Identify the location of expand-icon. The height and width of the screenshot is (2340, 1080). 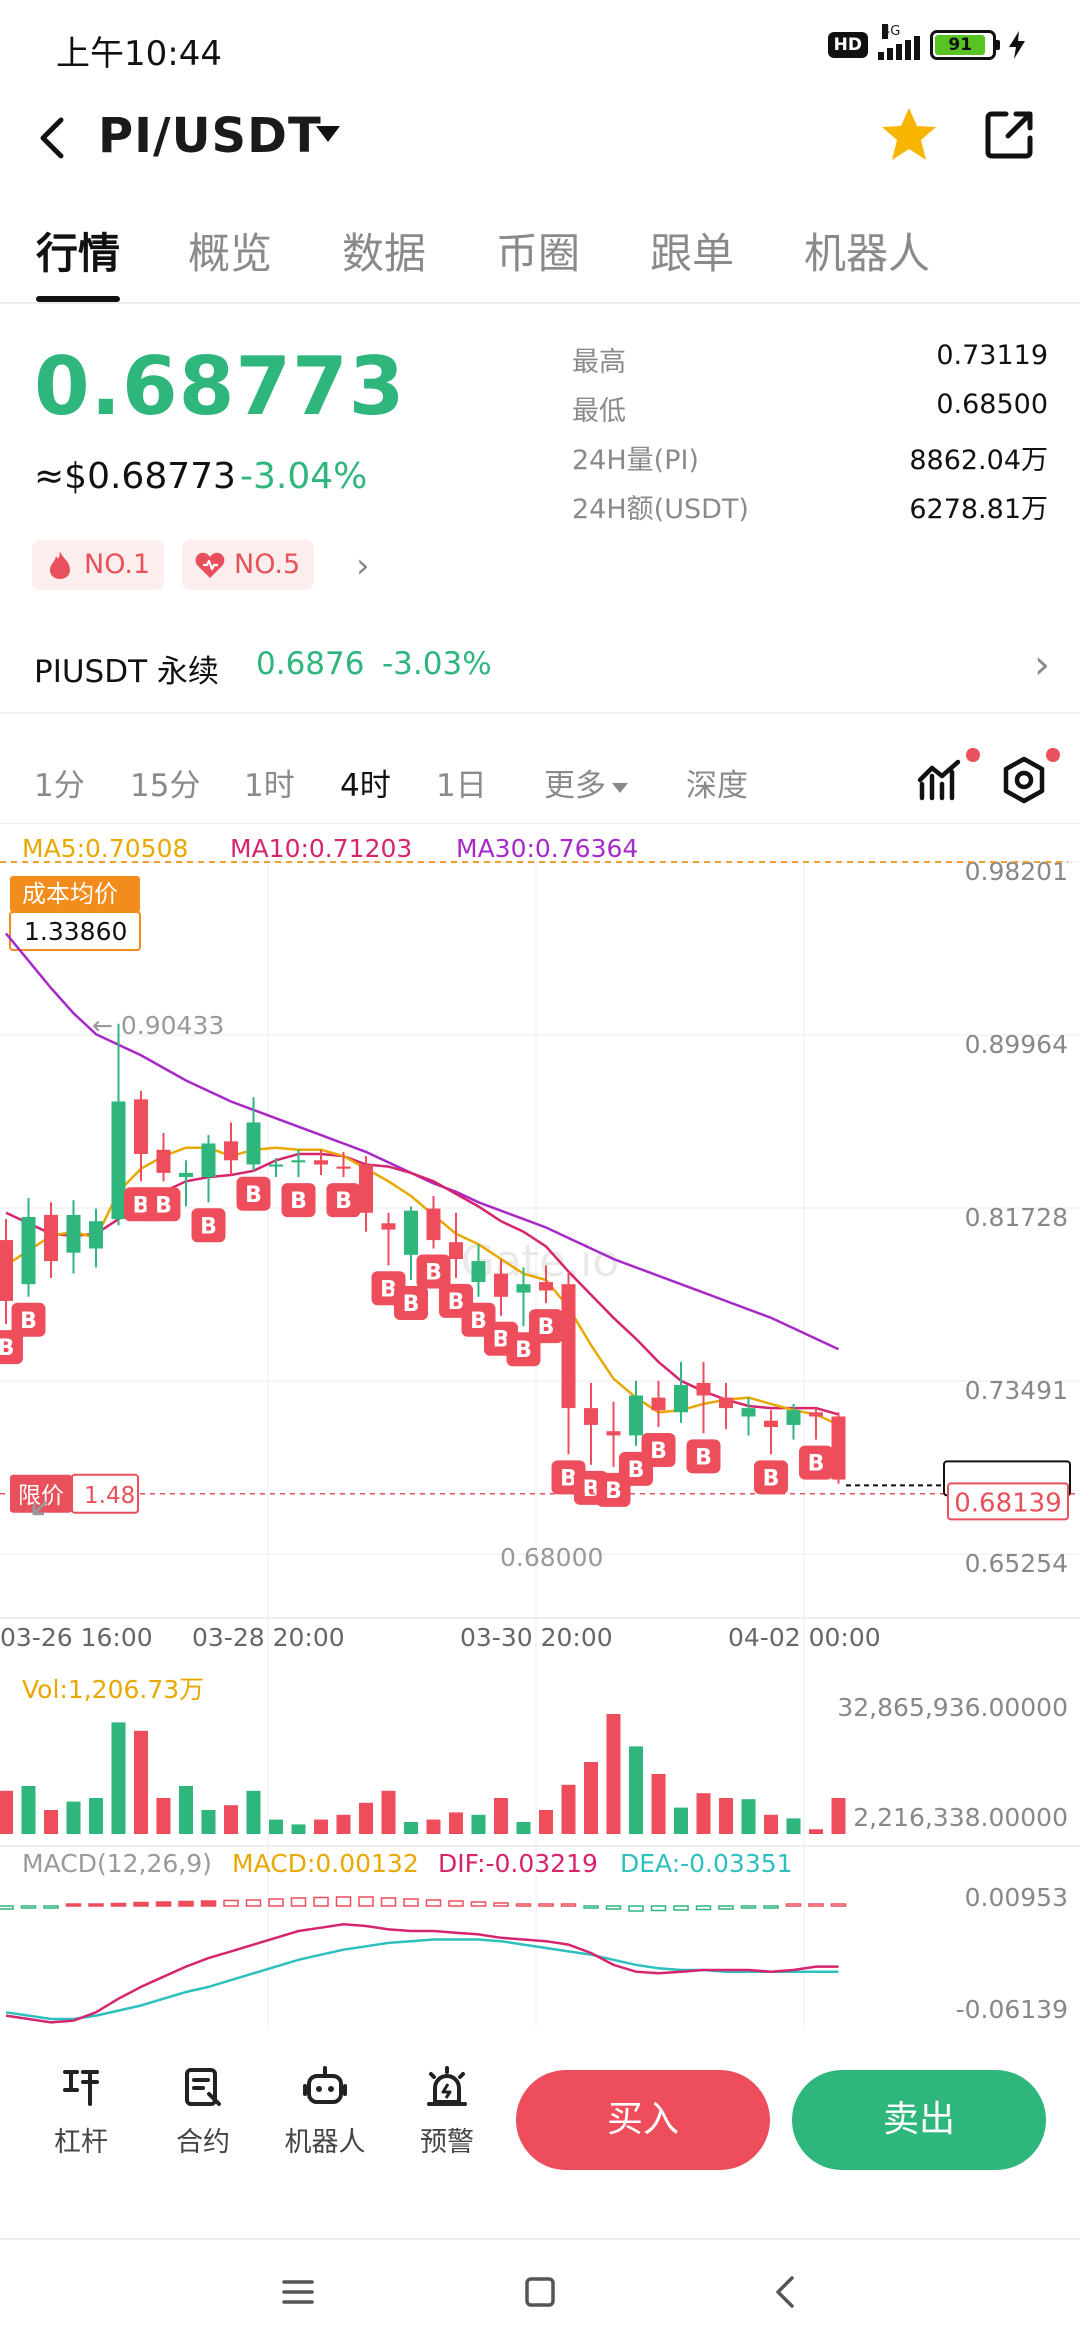
(40, 1508).